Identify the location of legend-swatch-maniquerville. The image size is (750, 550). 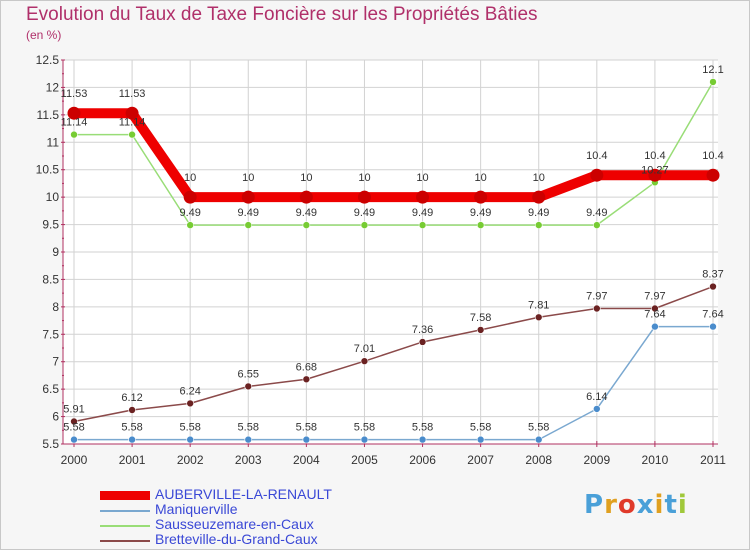
(125, 511).